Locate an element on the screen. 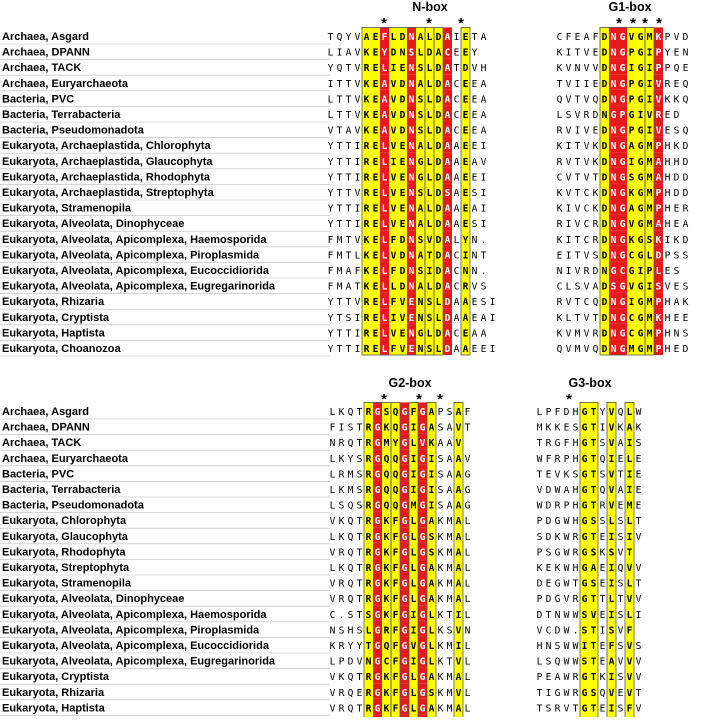  residue-letter: C is located at coordinates (560, 37).